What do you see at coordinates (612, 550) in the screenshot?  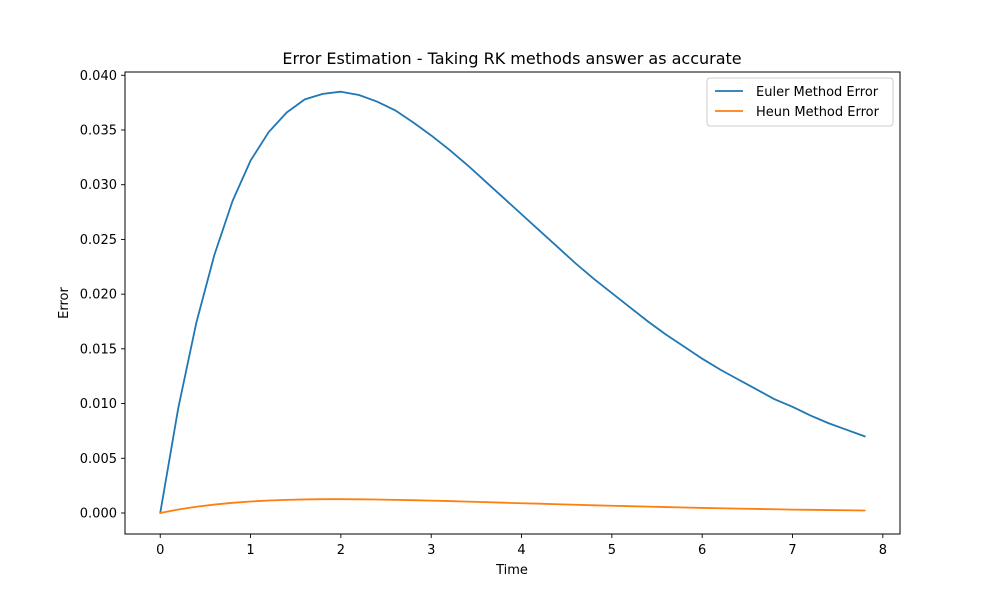 I see `x-tick-label: 5` at bounding box center [612, 550].